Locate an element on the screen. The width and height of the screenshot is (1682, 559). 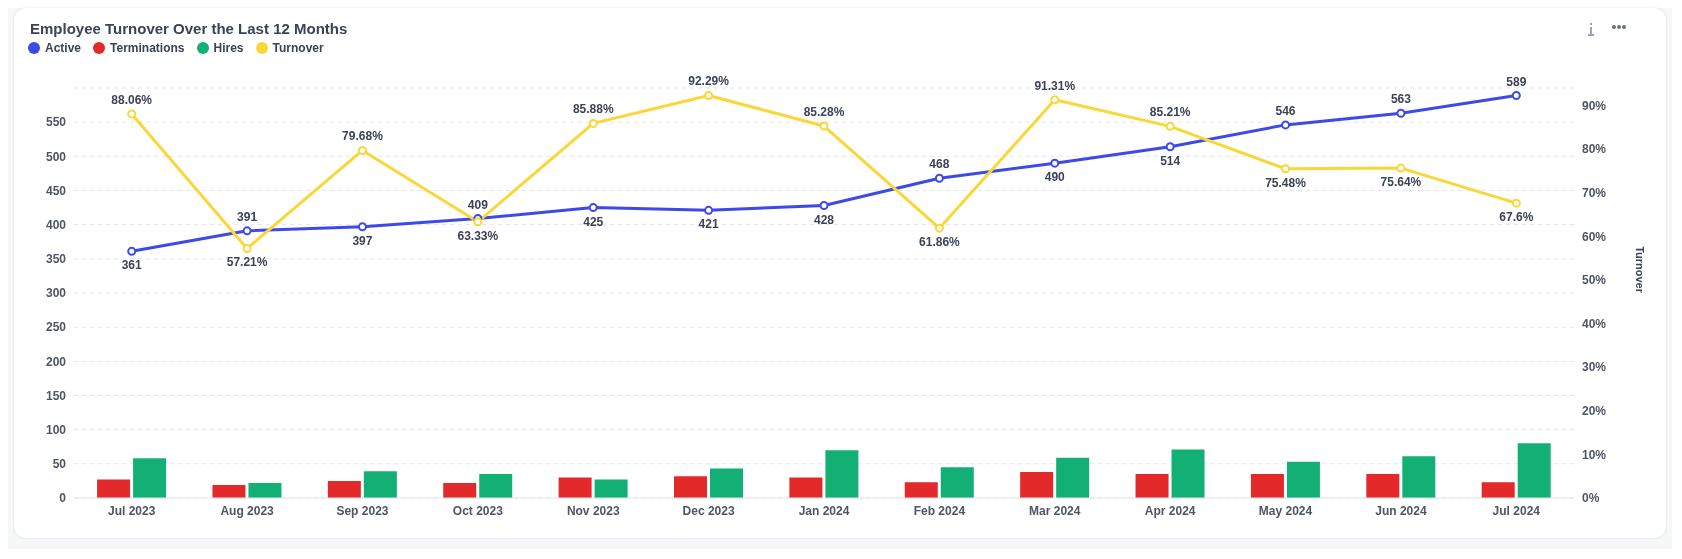
data-label: 67.6% is located at coordinates (1516, 217).